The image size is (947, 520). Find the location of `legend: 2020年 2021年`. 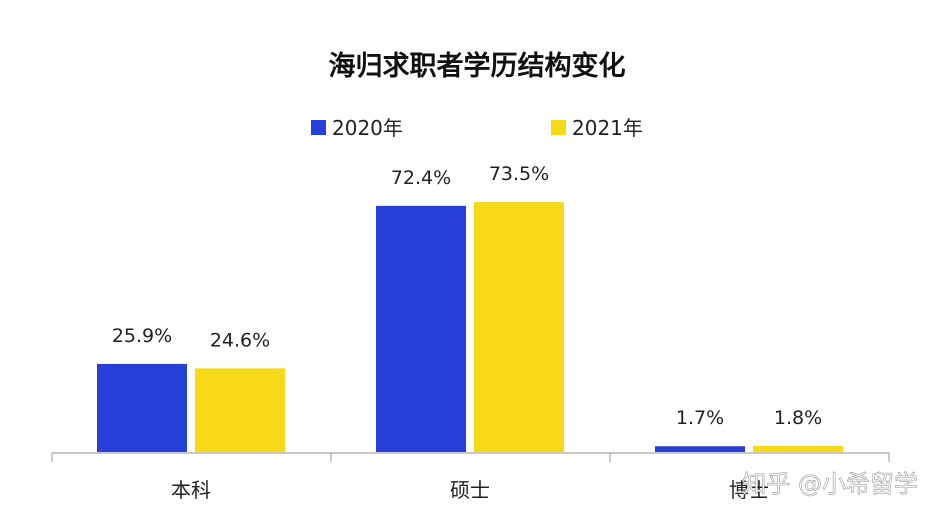

legend: 2020年 2021年 is located at coordinates (477, 128).